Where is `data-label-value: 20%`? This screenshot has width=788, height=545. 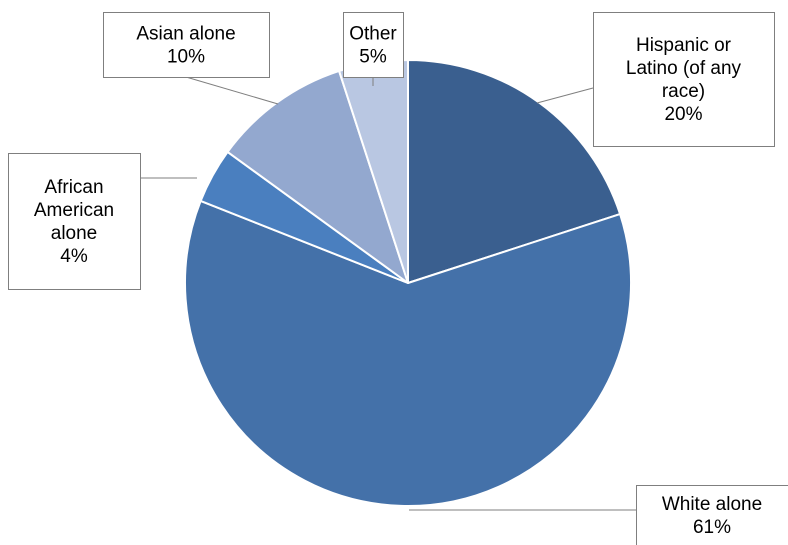 data-label-value: 20% is located at coordinates (683, 114).